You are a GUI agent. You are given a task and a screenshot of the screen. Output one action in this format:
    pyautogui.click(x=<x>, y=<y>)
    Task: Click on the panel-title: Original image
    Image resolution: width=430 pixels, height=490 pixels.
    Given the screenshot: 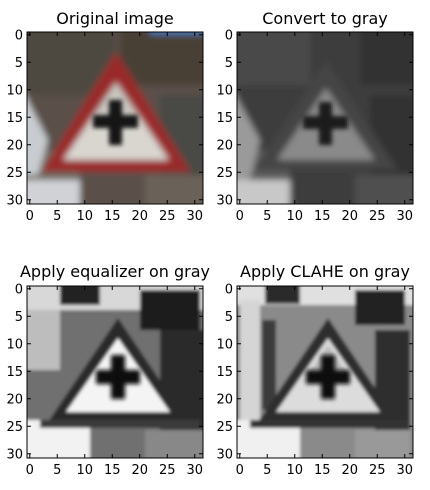 What is the action you would take?
    pyautogui.click(x=115, y=18)
    